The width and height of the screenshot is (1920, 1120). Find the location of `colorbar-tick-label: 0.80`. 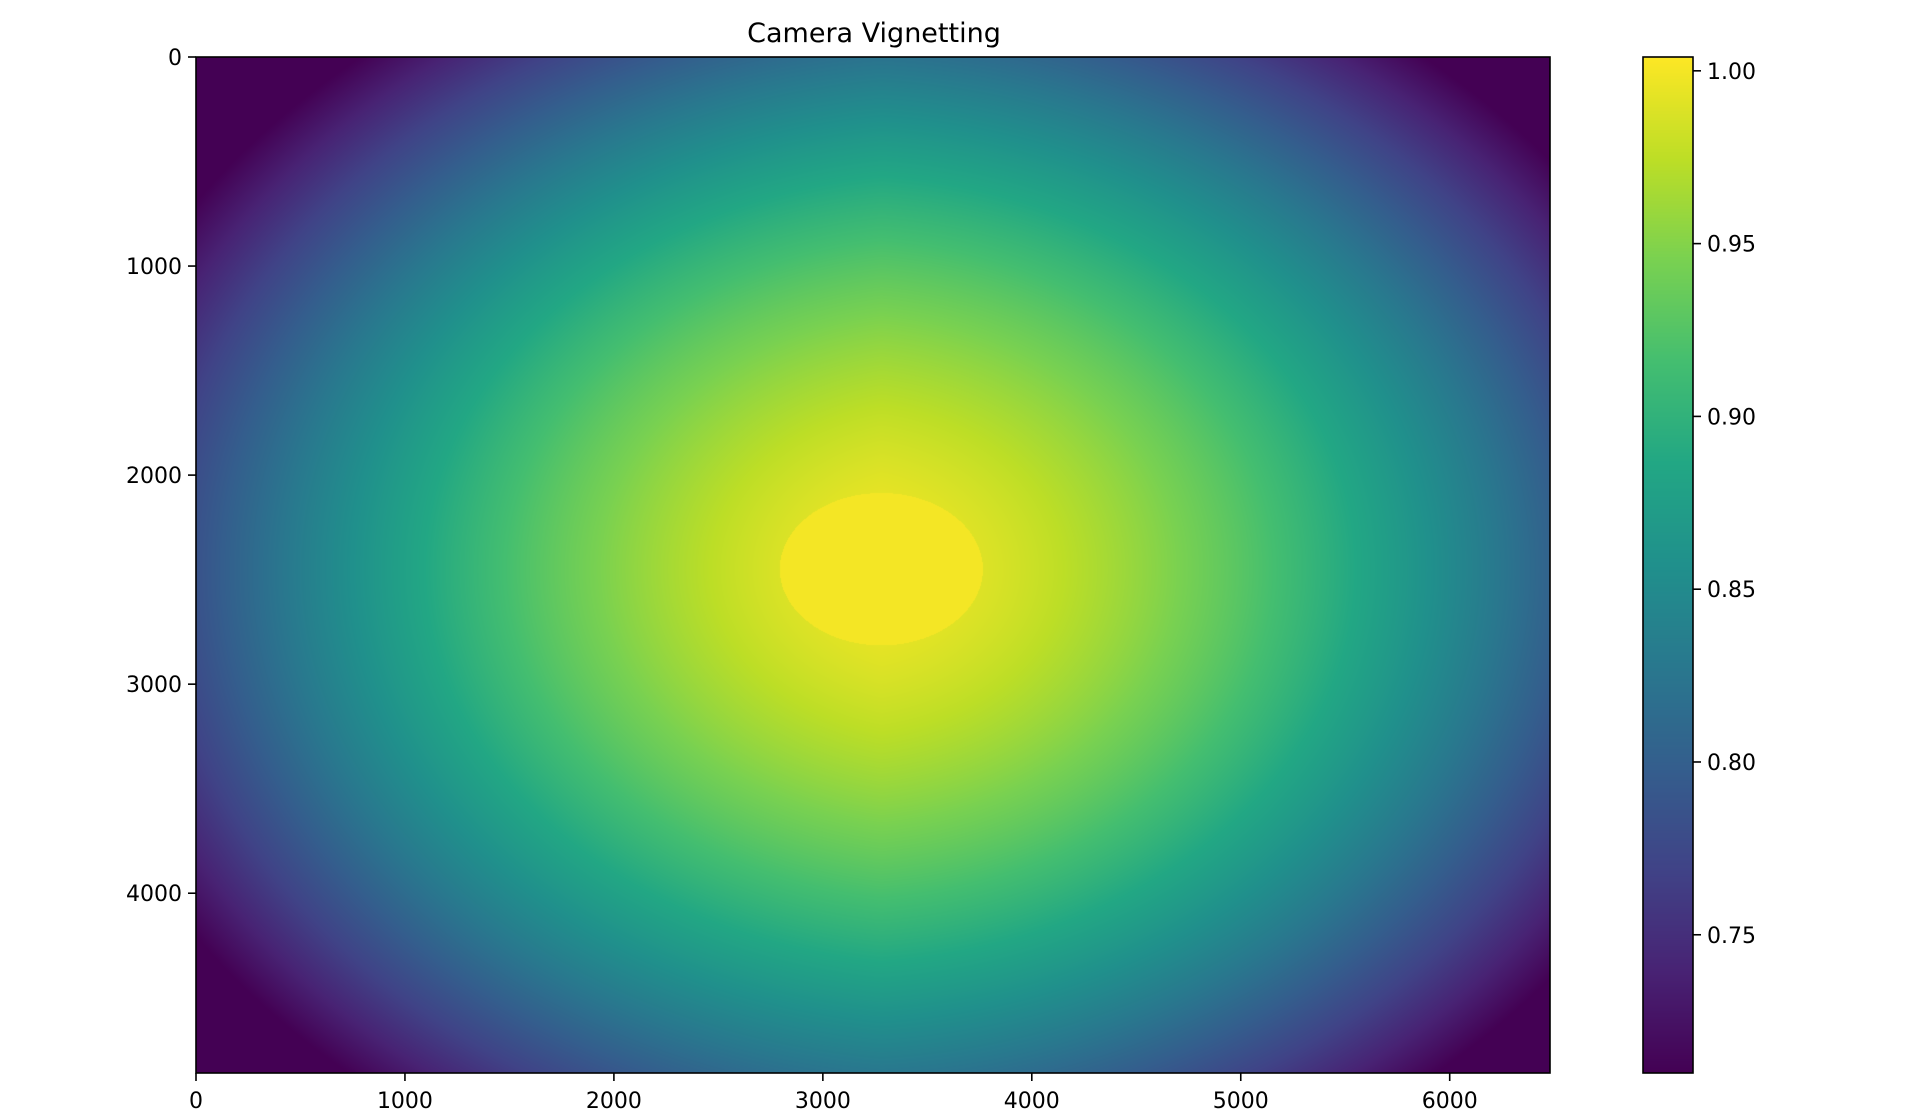

colorbar-tick-label: 0.80 is located at coordinates (1731, 763).